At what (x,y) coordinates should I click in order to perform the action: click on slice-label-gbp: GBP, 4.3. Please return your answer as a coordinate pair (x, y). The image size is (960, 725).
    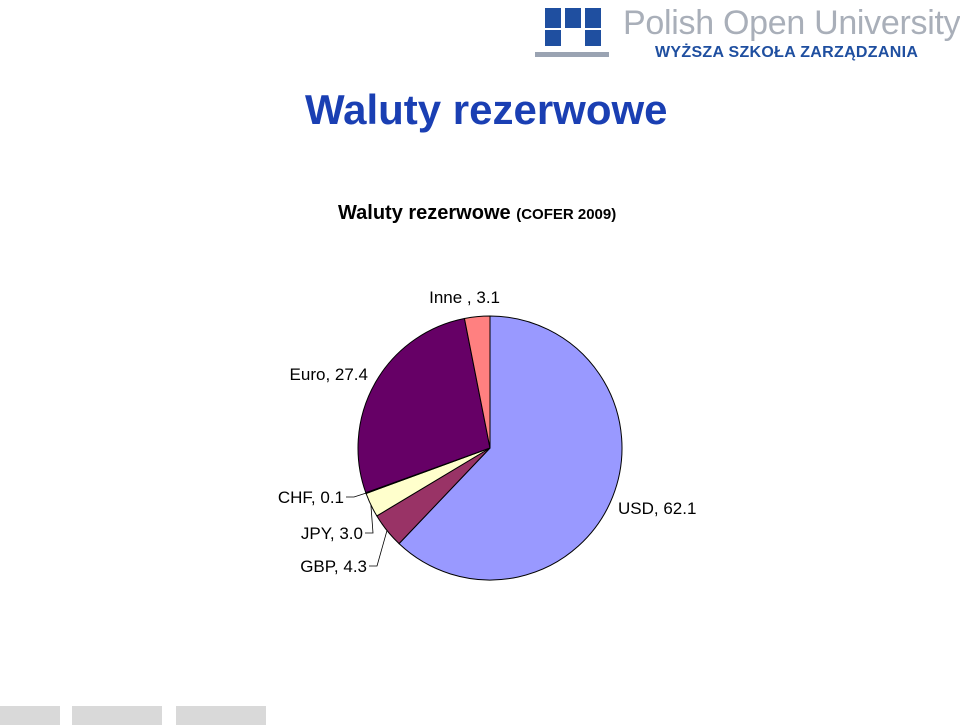
    Looking at the image, I should click on (333, 566).